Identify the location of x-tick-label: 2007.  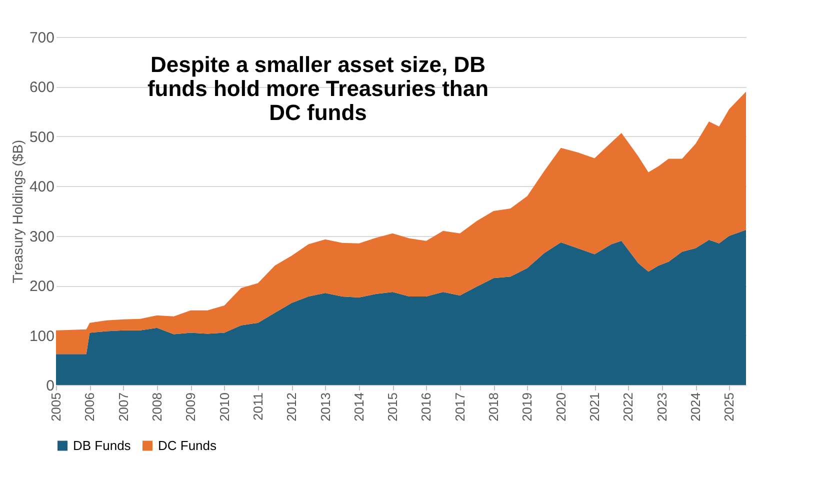
(123, 407).